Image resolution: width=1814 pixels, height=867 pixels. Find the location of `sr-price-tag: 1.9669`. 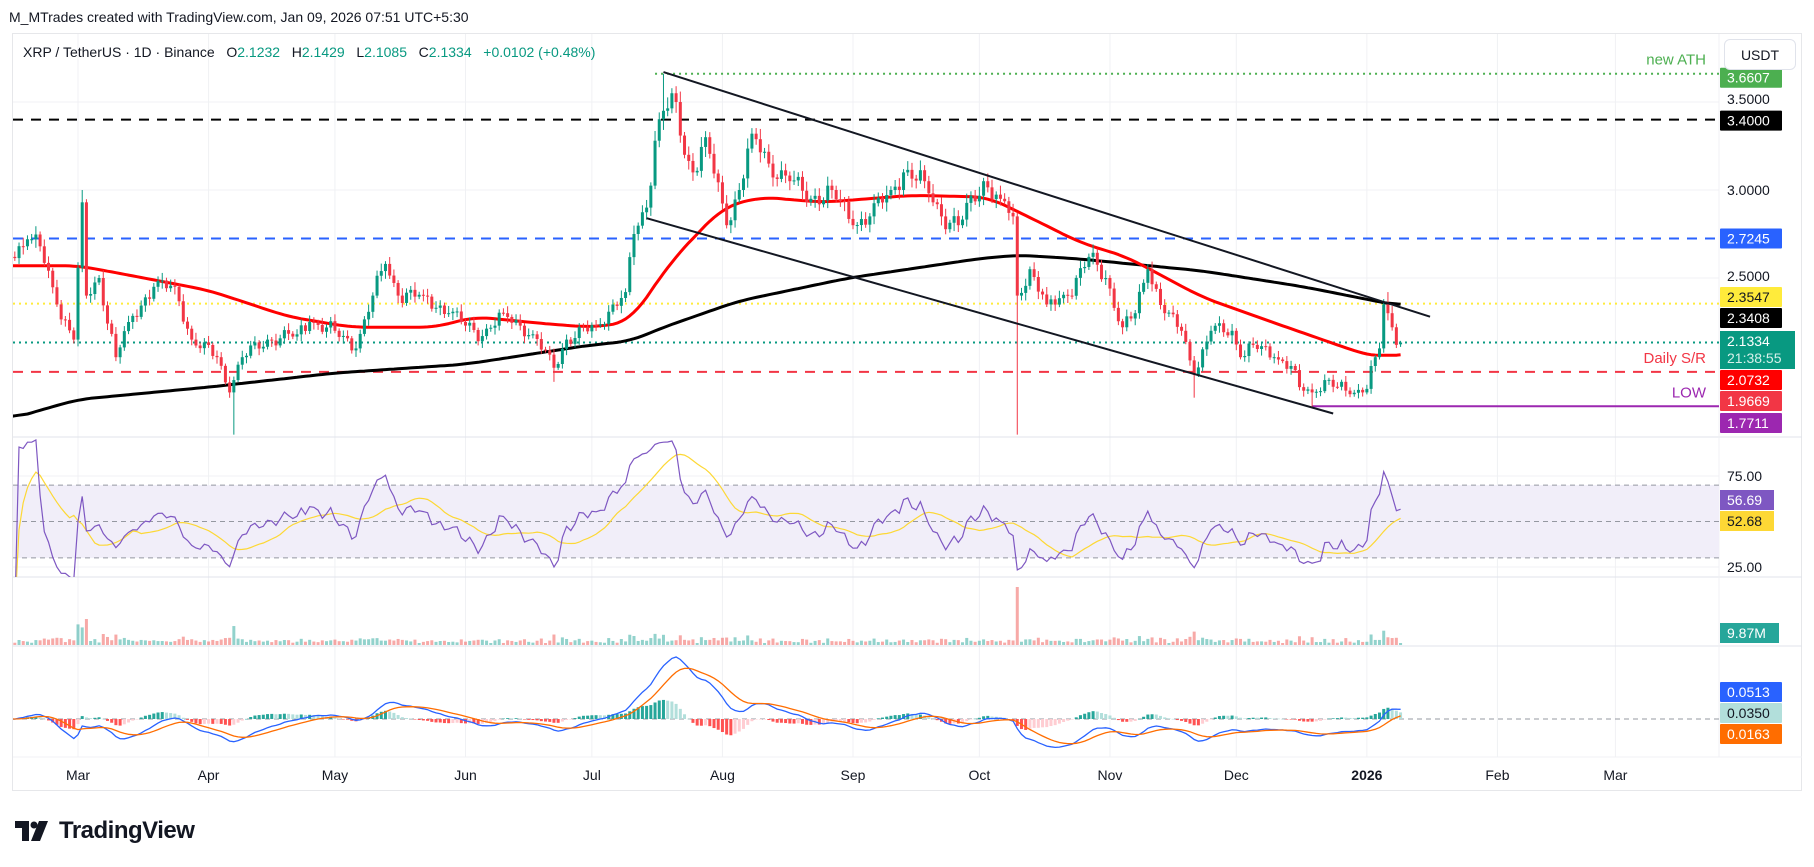

sr-price-tag: 1.9669 is located at coordinates (1751, 401).